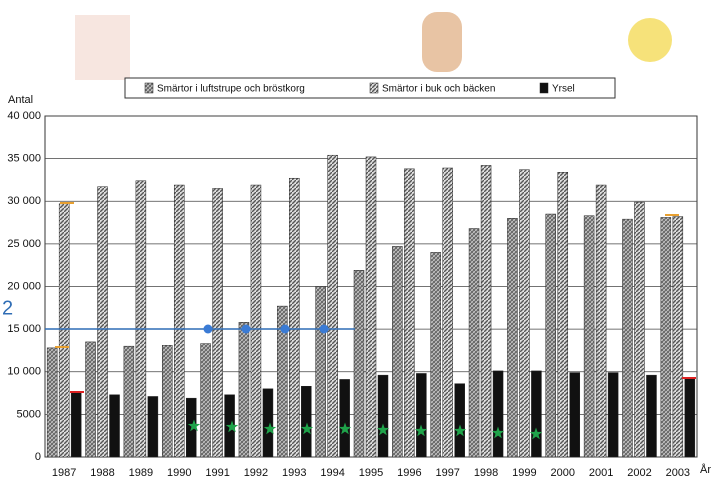 This screenshot has width=718, height=480. What do you see at coordinates (24, 244) in the screenshot?
I see `y-tick-label: 25 000` at bounding box center [24, 244].